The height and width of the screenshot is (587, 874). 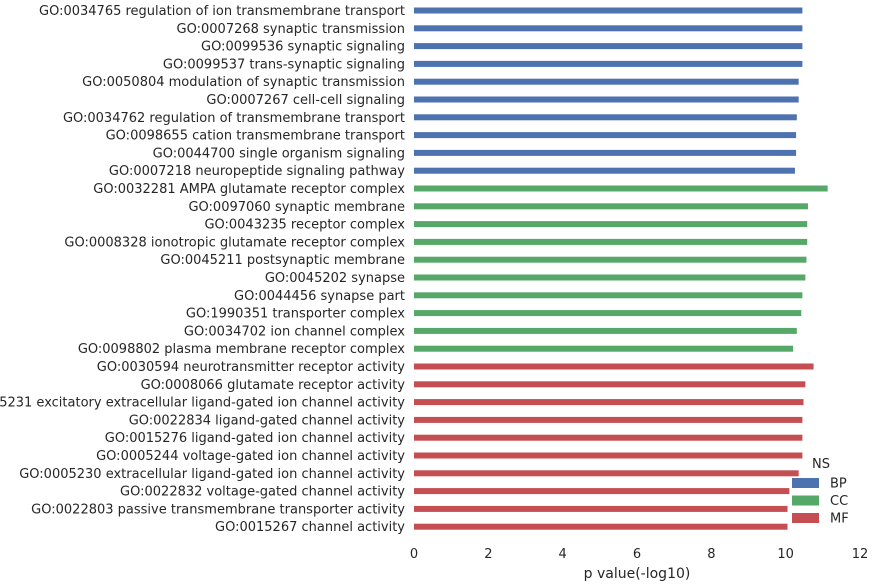 What do you see at coordinates (637, 574) in the screenshot?
I see `x-axis-title: p value(-log10)` at bounding box center [637, 574].